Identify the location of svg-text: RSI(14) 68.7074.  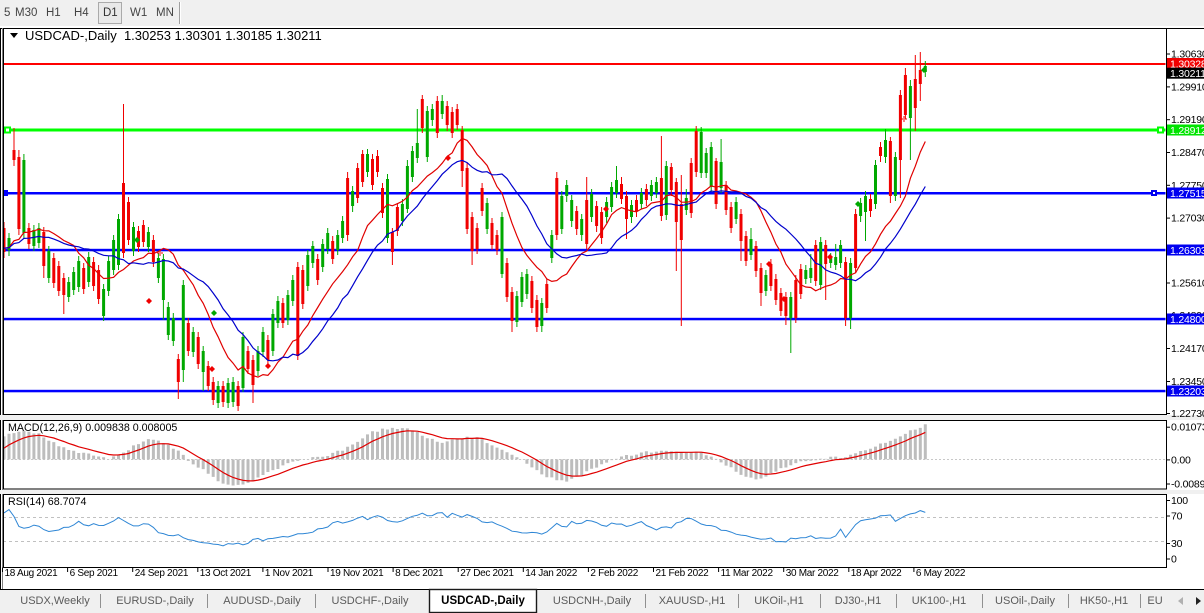
(47, 502).